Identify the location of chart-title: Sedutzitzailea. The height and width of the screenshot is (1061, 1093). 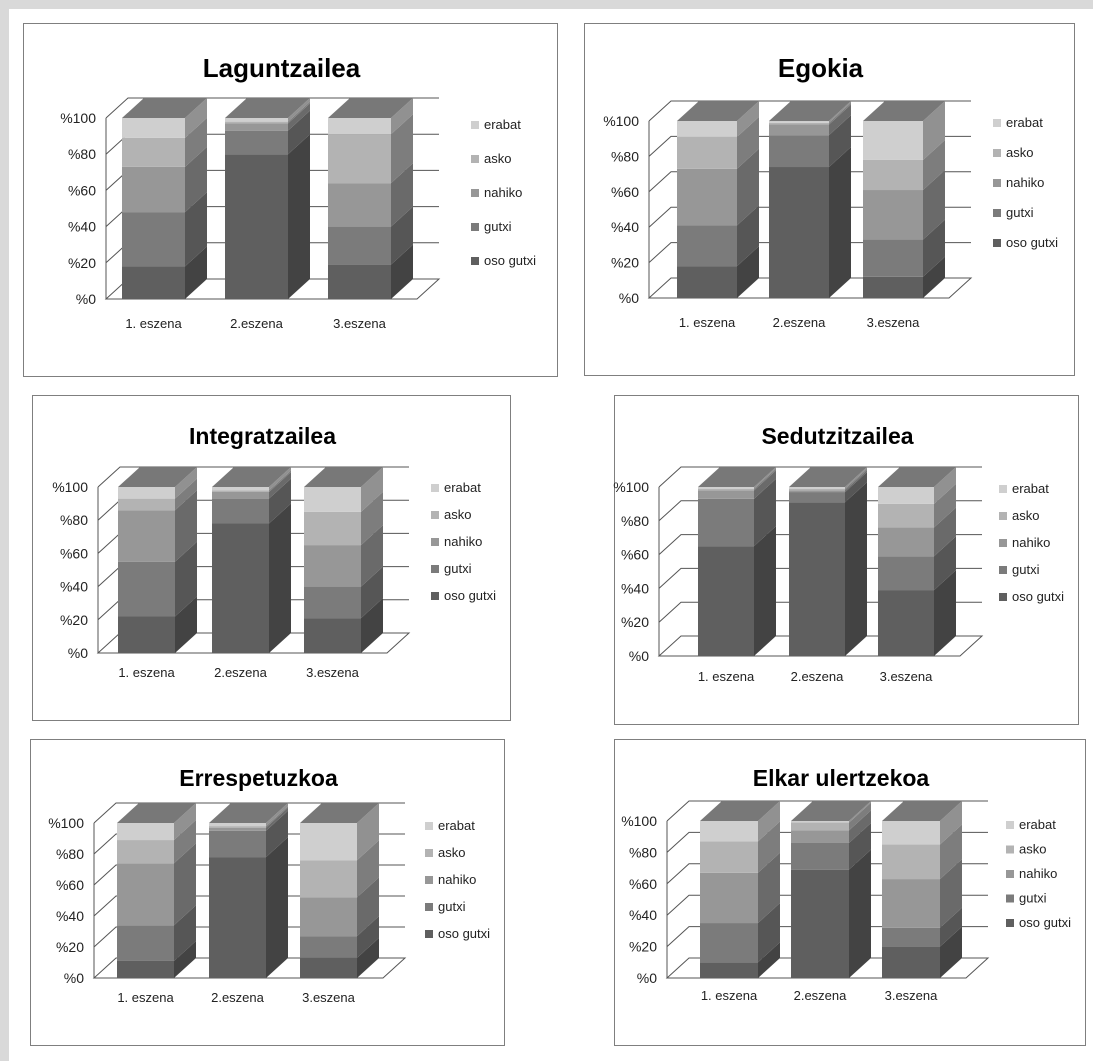
(837, 436).